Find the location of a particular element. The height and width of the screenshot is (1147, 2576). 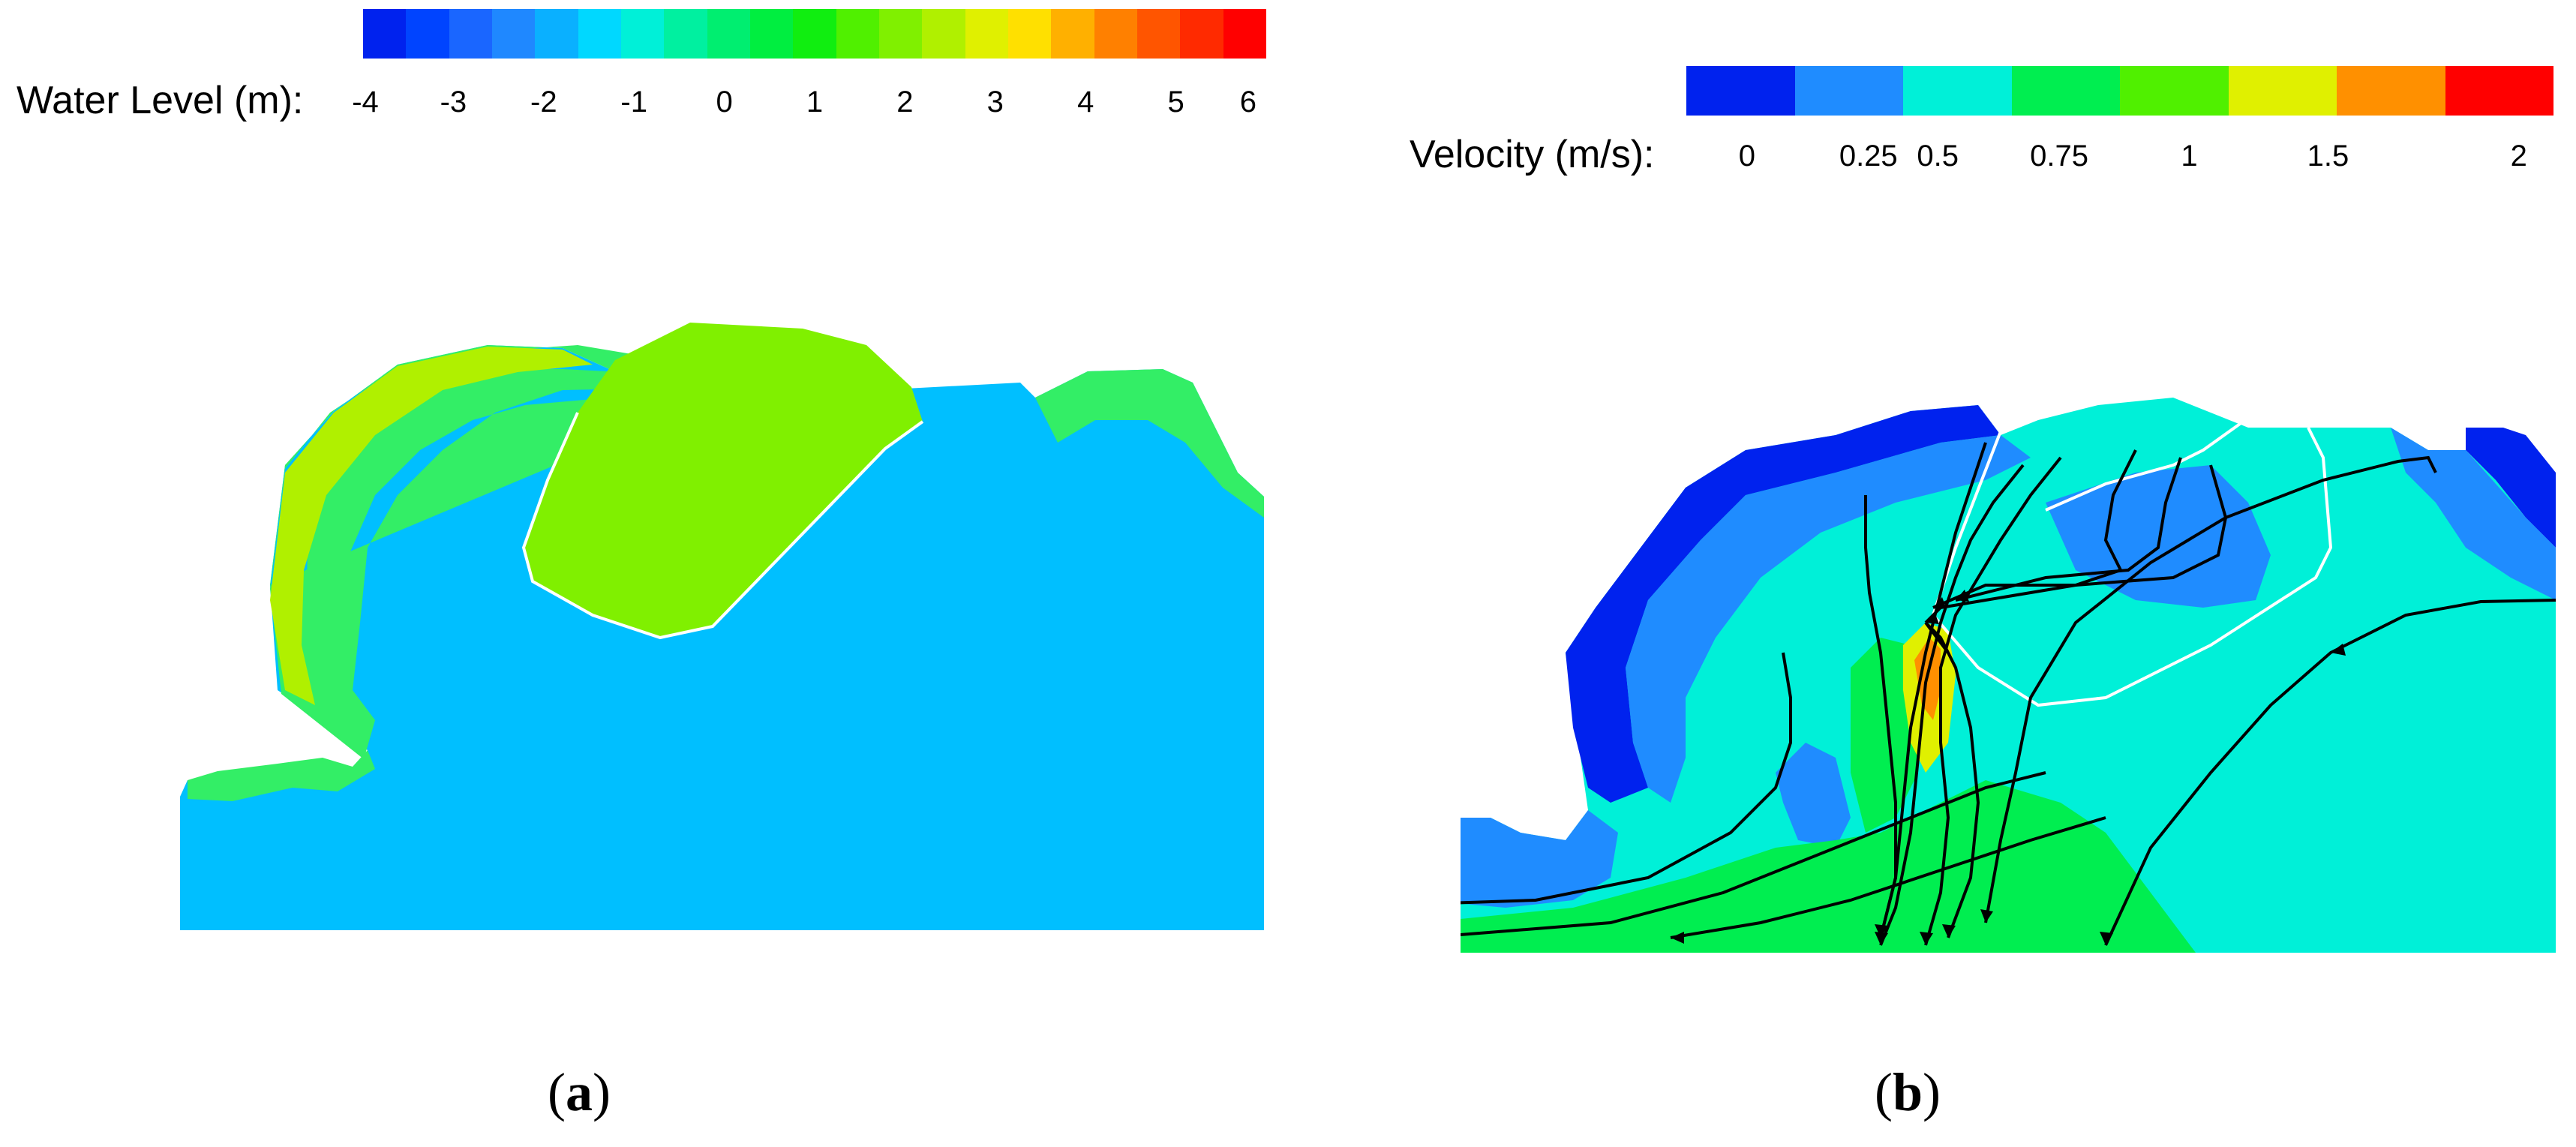

water-level-tick-label: 3 is located at coordinates (995, 102).